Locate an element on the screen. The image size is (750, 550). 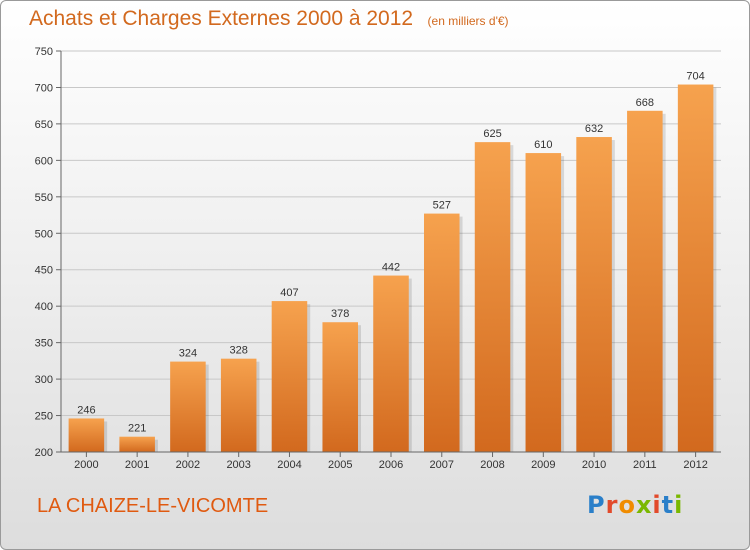
bar-value-label: 632 is located at coordinates (594, 129).